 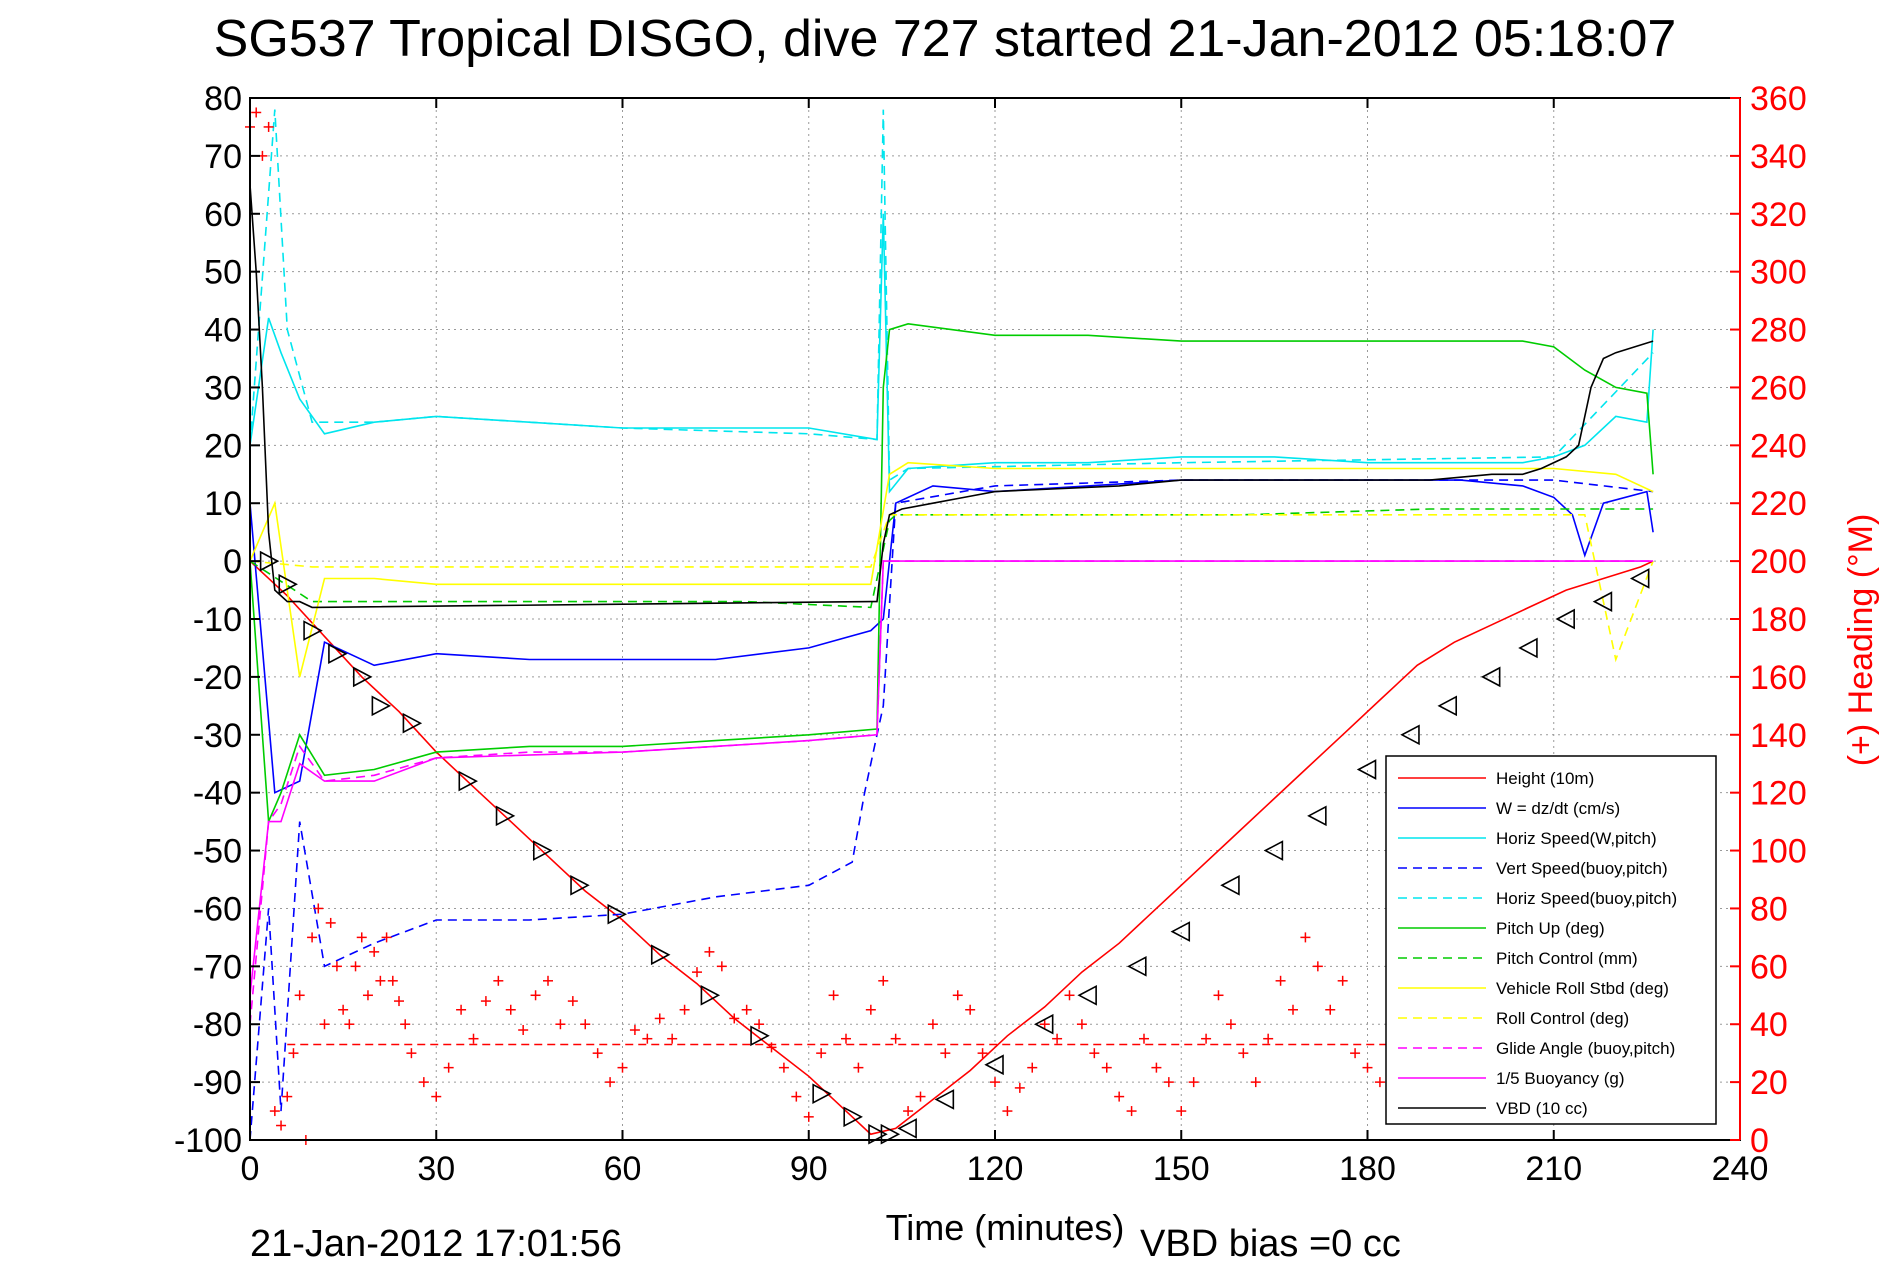 What do you see at coordinates (1769, 909) in the screenshot?
I see `y2-tick-label-14: 80` at bounding box center [1769, 909].